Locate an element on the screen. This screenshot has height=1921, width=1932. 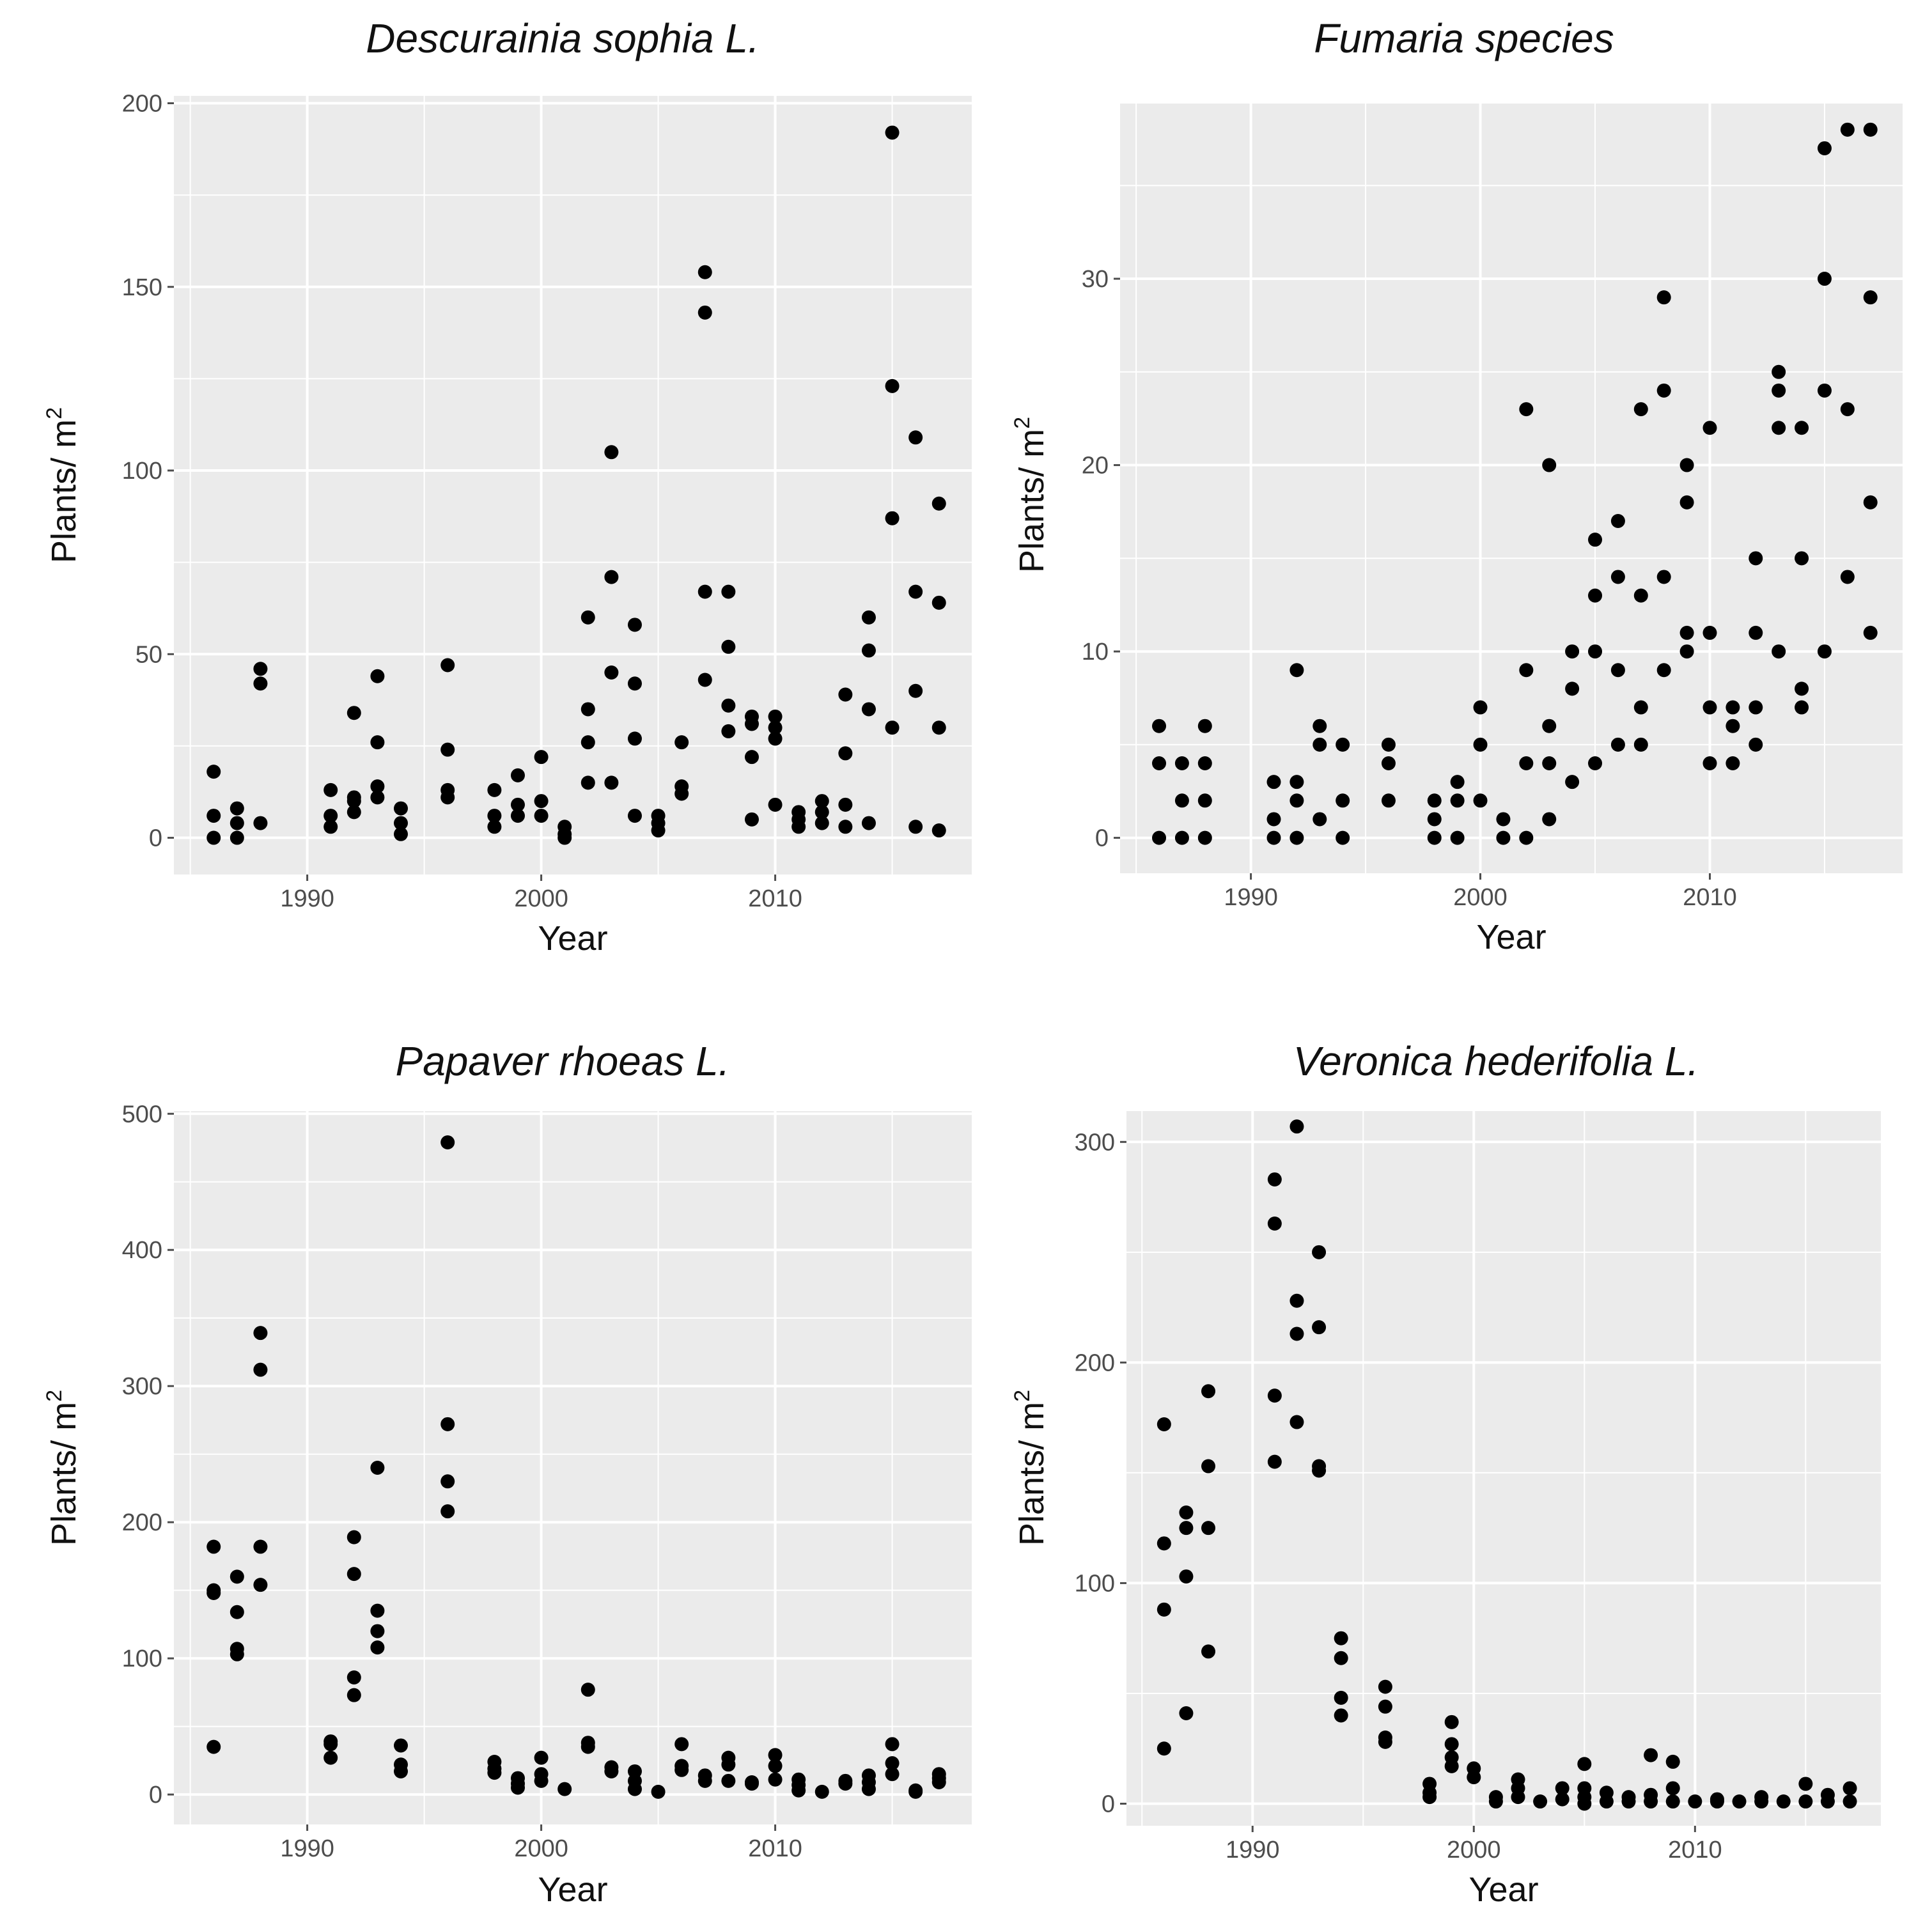
y-tick-label: 300 is located at coordinates (1095, 1142).